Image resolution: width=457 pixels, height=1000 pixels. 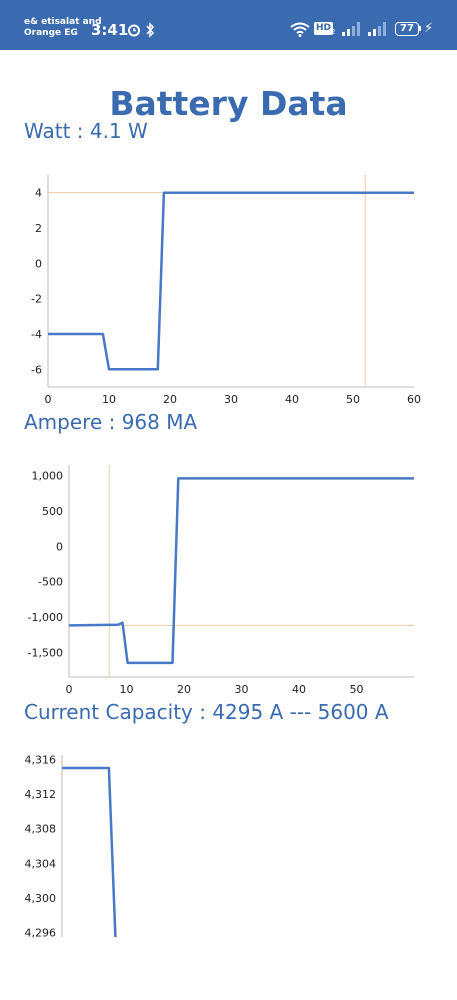 What do you see at coordinates (407, 29) in the screenshot?
I see `battery-icon: 77` at bounding box center [407, 29].